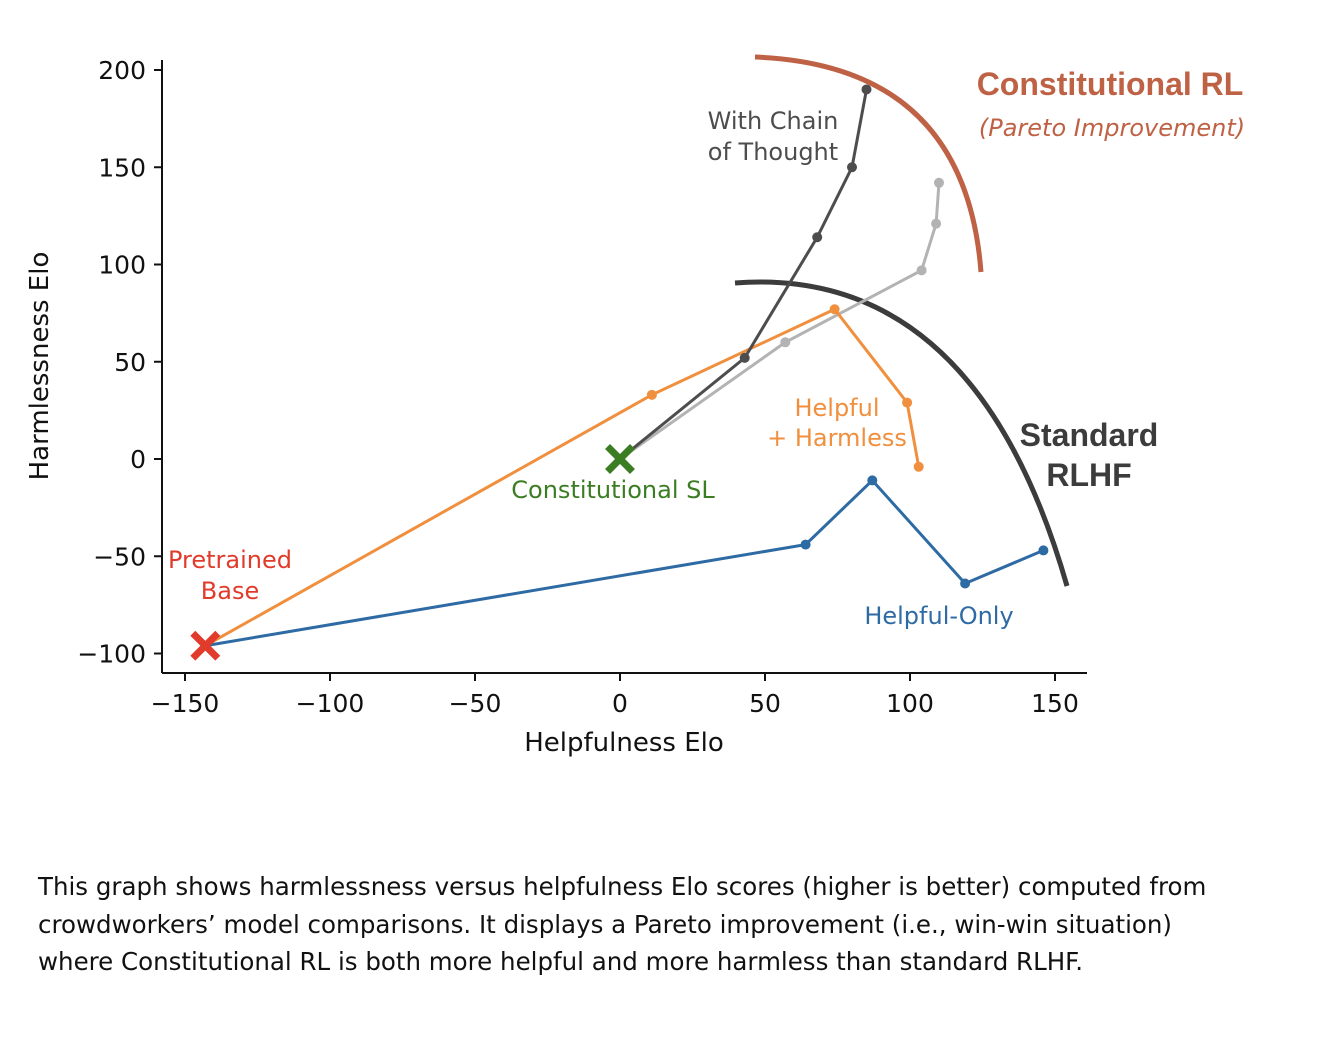  I want to click on pretrained-label-line1: Pretrained, so click(230, 560).